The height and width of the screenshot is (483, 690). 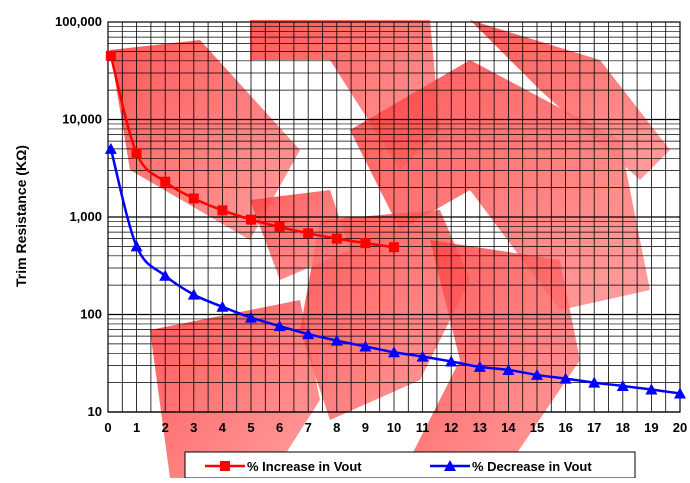 What do you see at coordinates (336, 427) in the screenshot?
I see `x-tick-label: 8` at bounding box center [336, 427].